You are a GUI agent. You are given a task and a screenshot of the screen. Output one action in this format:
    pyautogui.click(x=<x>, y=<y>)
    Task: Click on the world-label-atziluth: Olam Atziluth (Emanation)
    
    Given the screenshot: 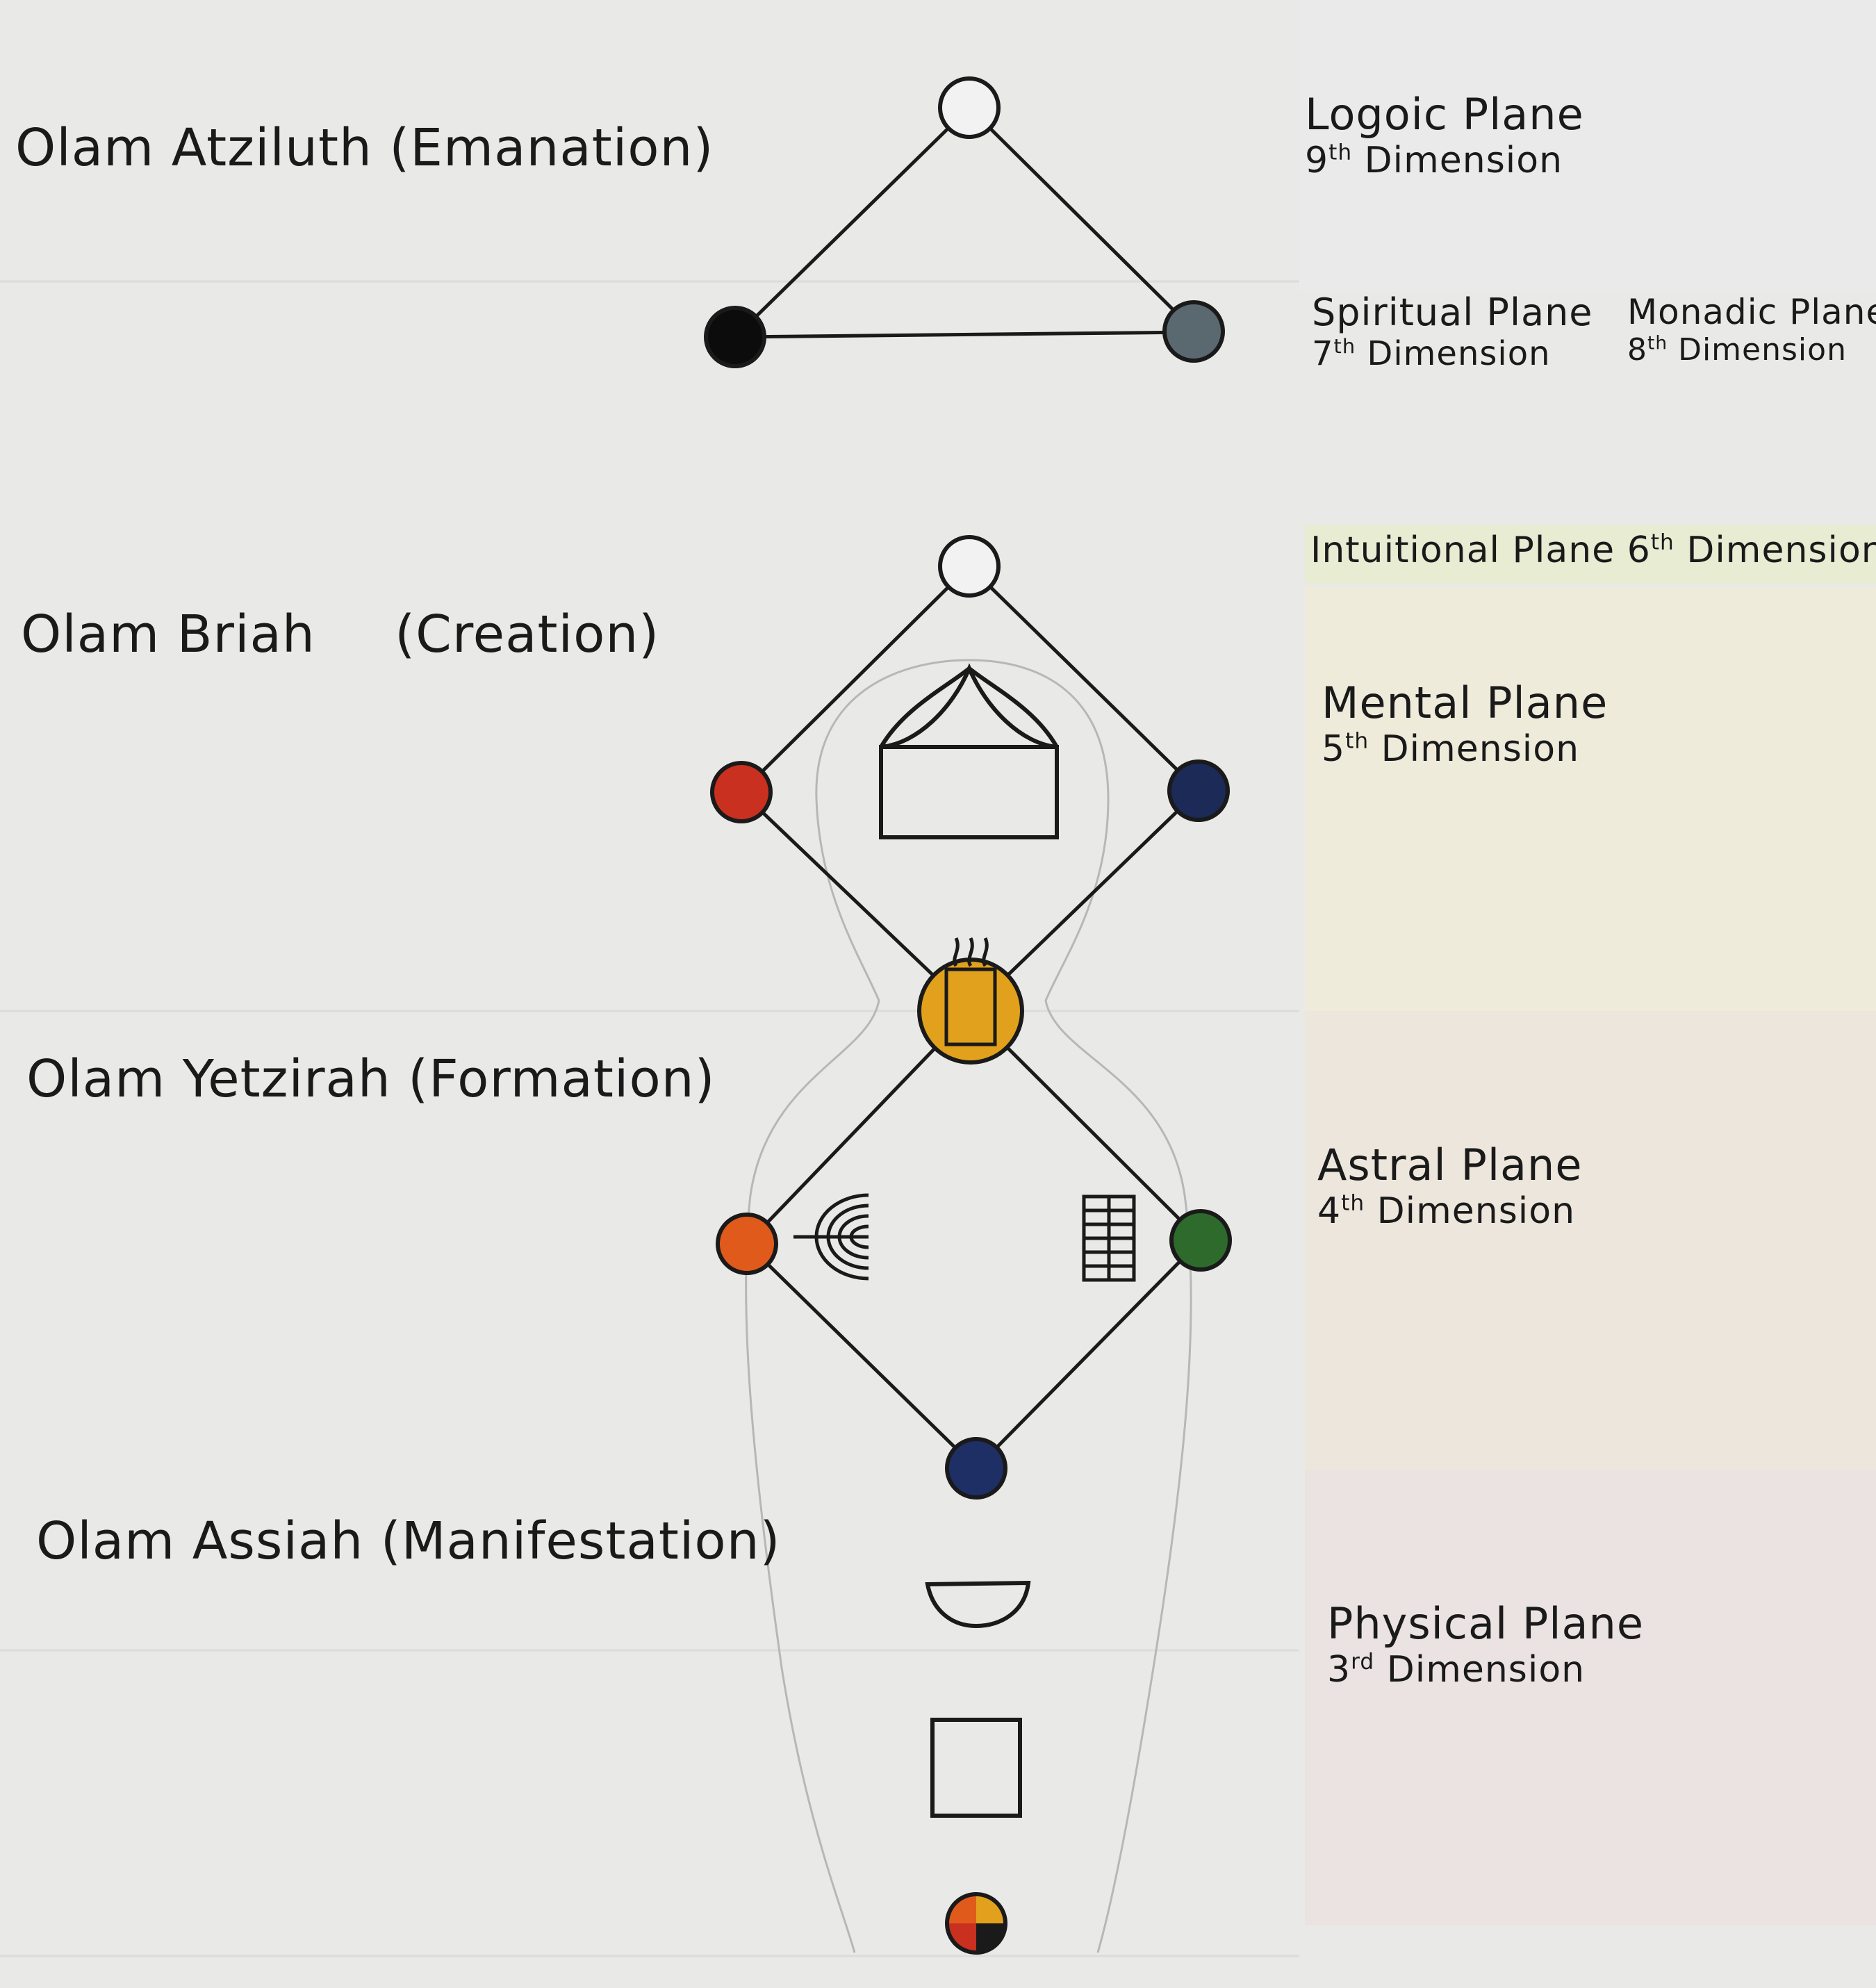 What is the action you would take?
    pyautogui.click(x=364, y=148)
    